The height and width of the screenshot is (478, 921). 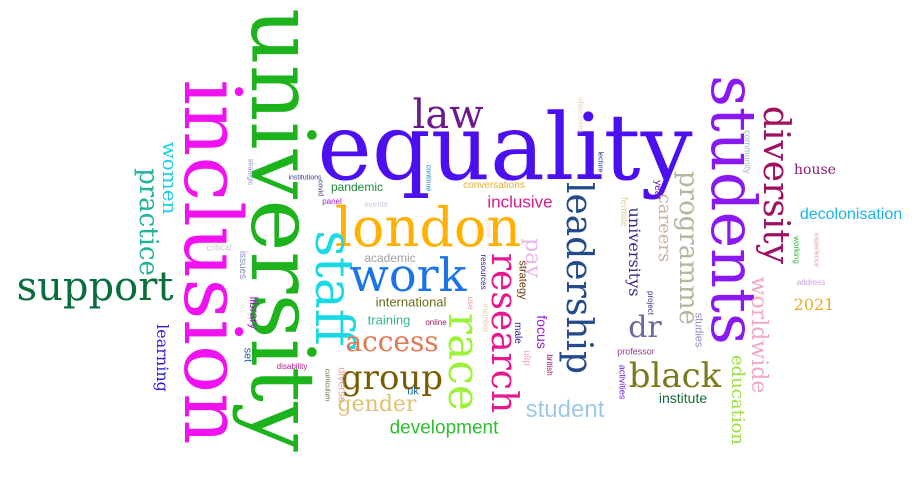 I want to click on word-events: events, so click(x=376, y=204).